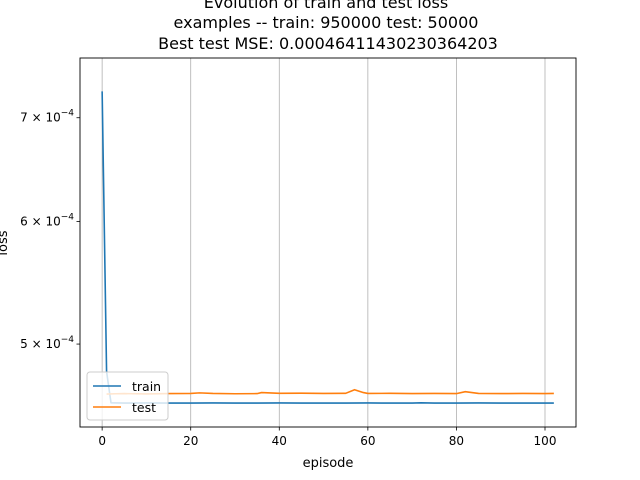 This screenshot has width=640, height=480. Describe the element at coordinates (330, 391) in the screenshot. I see `series-line-test` at that location.